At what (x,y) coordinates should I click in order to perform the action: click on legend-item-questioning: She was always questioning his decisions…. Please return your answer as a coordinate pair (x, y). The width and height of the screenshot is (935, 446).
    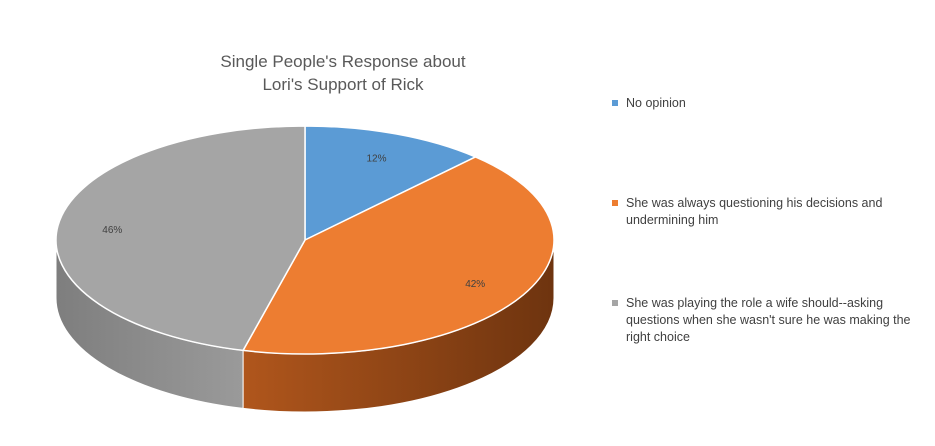
    Looking at the image, I should click on (762, 212).